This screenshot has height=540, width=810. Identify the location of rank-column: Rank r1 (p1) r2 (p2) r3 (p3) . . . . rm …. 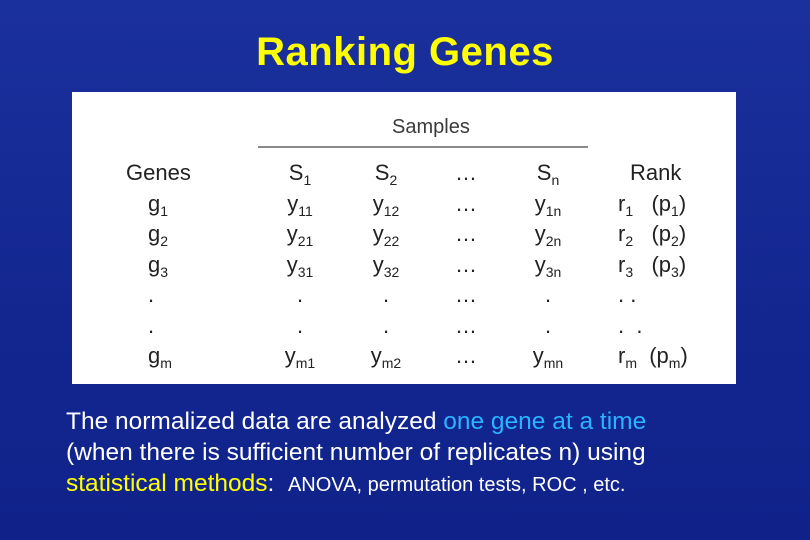
(668, 265).